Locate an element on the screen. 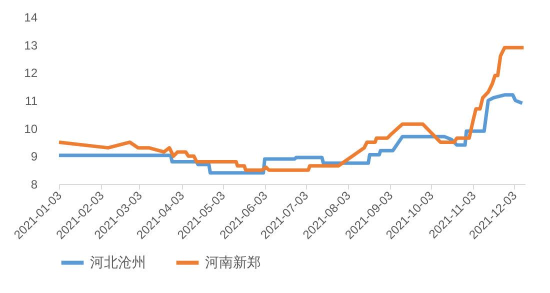  legend-label: 河北沧州 is located at coordinates (118, 262).